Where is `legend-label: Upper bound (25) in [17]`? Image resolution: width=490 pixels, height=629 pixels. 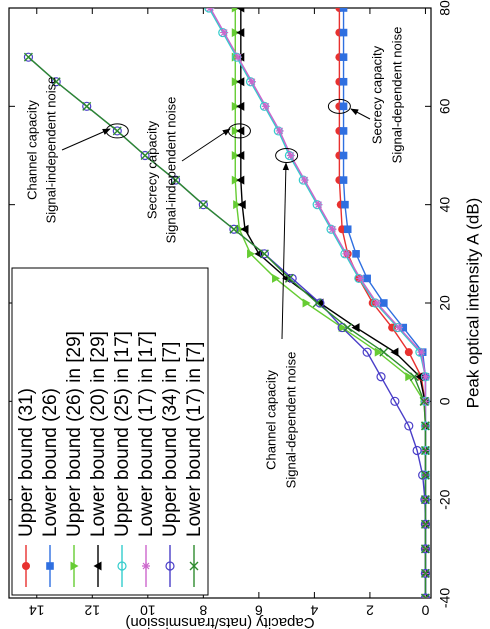 legend-label: Upper bound (25) in [17] is located at coordinates (122, 434).